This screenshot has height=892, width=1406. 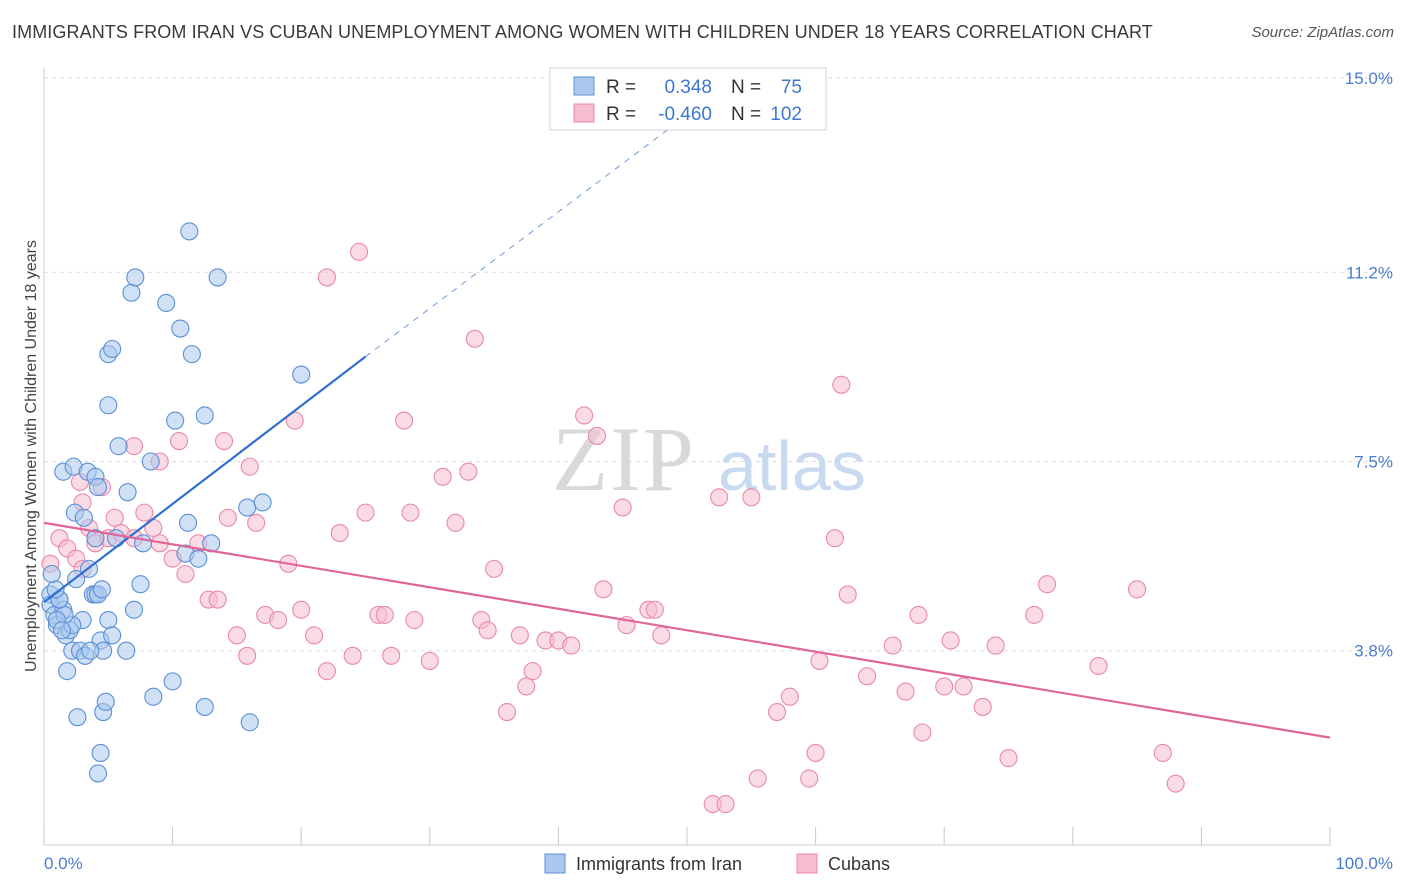 I want to click on y-tick-label: 11.2%, so click(x=1369, y=272).